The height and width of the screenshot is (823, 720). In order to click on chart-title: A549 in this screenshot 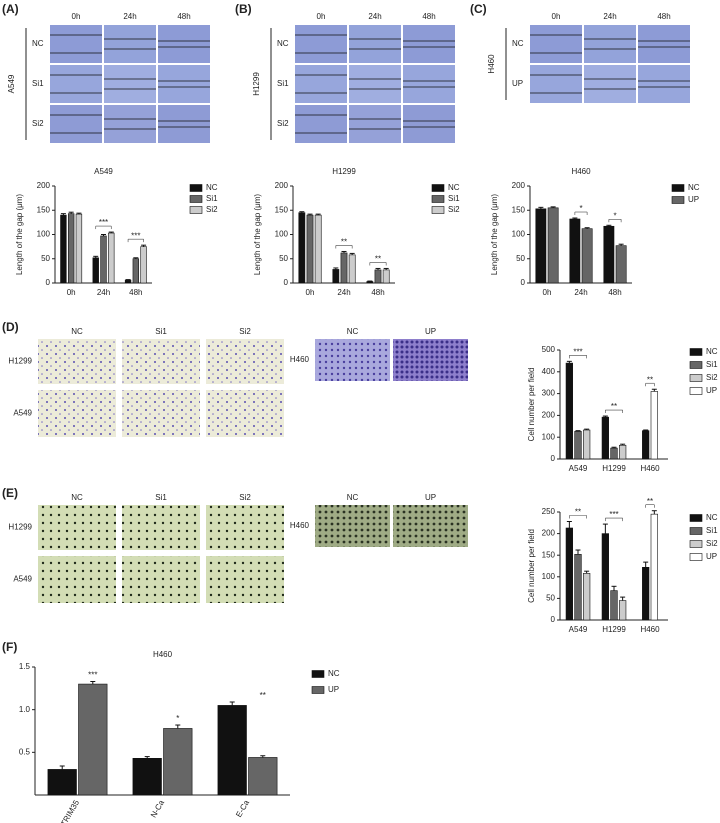, I will do `click(103, 171)`.